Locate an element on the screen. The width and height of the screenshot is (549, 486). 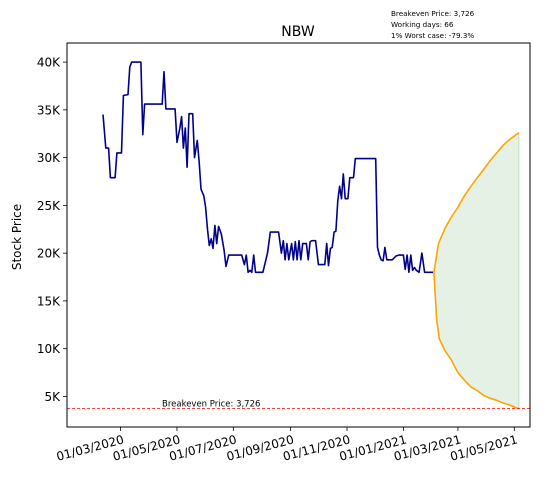
y-tick-label: 5K is located at coordinates (52, 397).